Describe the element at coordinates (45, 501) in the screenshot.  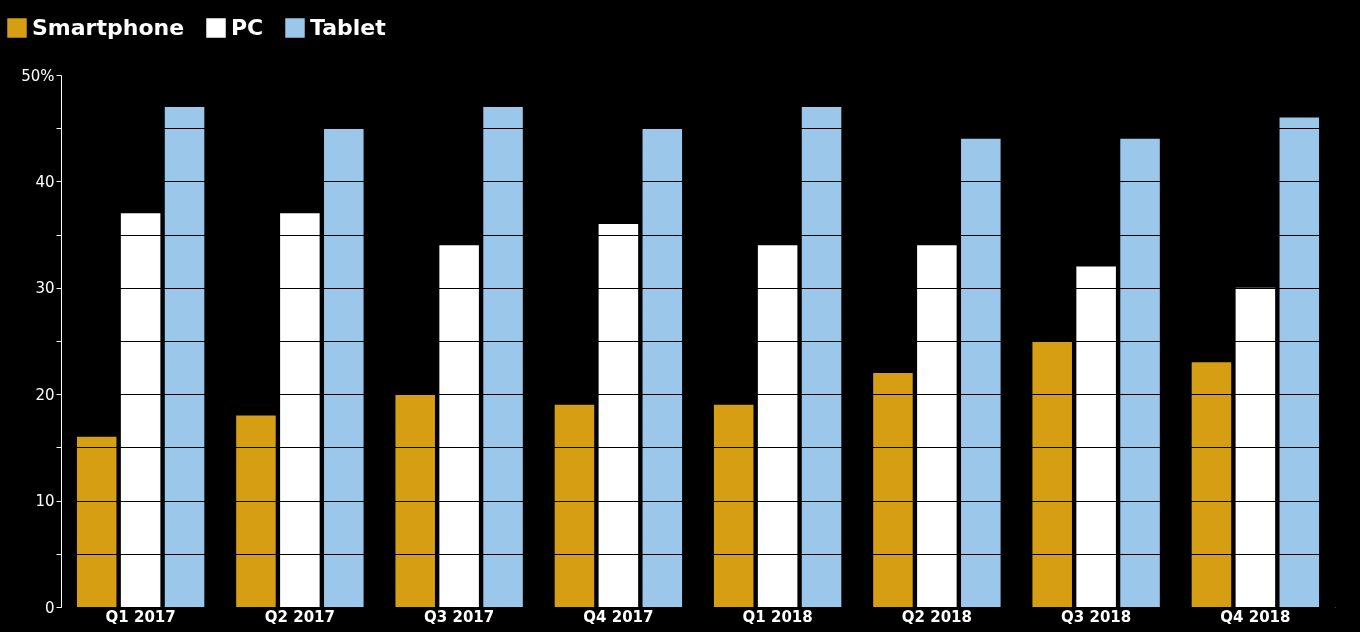
I see `y-tick-label: 10` at that location.